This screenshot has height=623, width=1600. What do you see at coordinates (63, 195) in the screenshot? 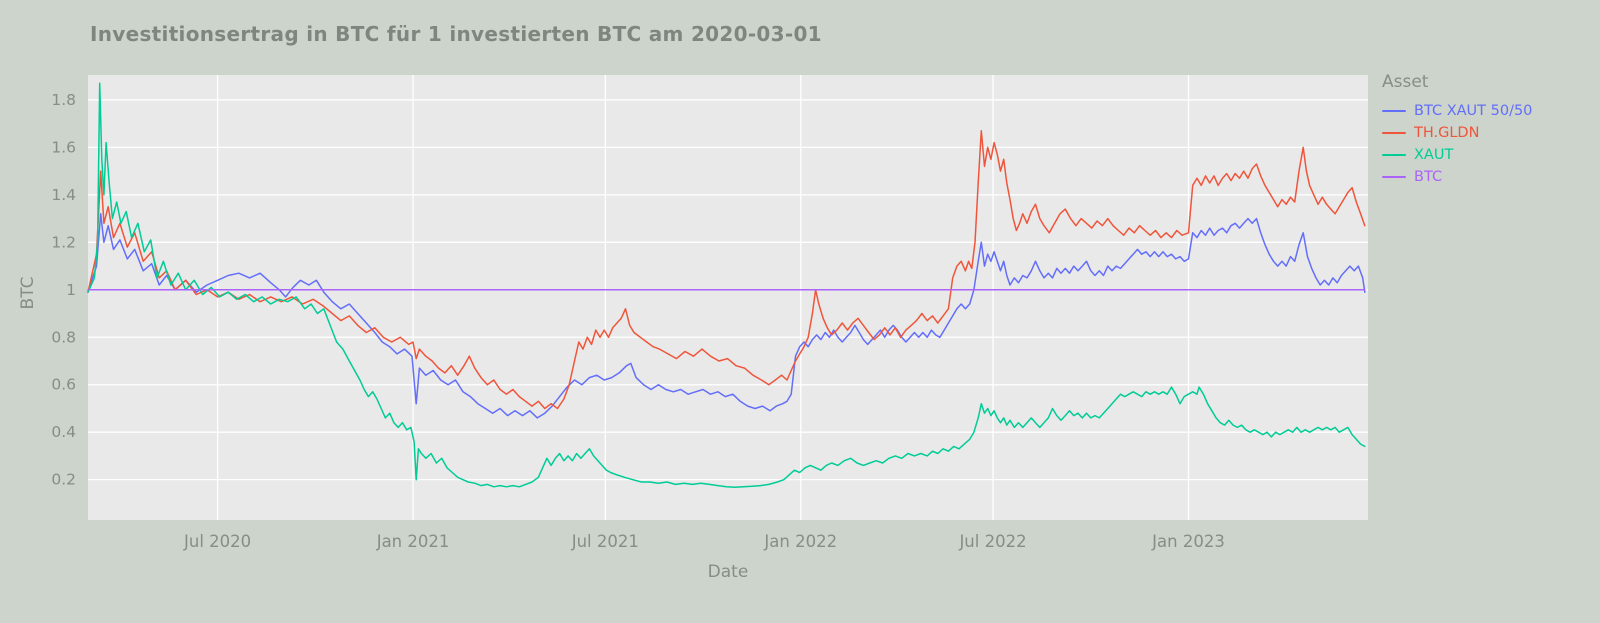
I see `y-tick-label: 1.4` at bounding box center [63, 195].